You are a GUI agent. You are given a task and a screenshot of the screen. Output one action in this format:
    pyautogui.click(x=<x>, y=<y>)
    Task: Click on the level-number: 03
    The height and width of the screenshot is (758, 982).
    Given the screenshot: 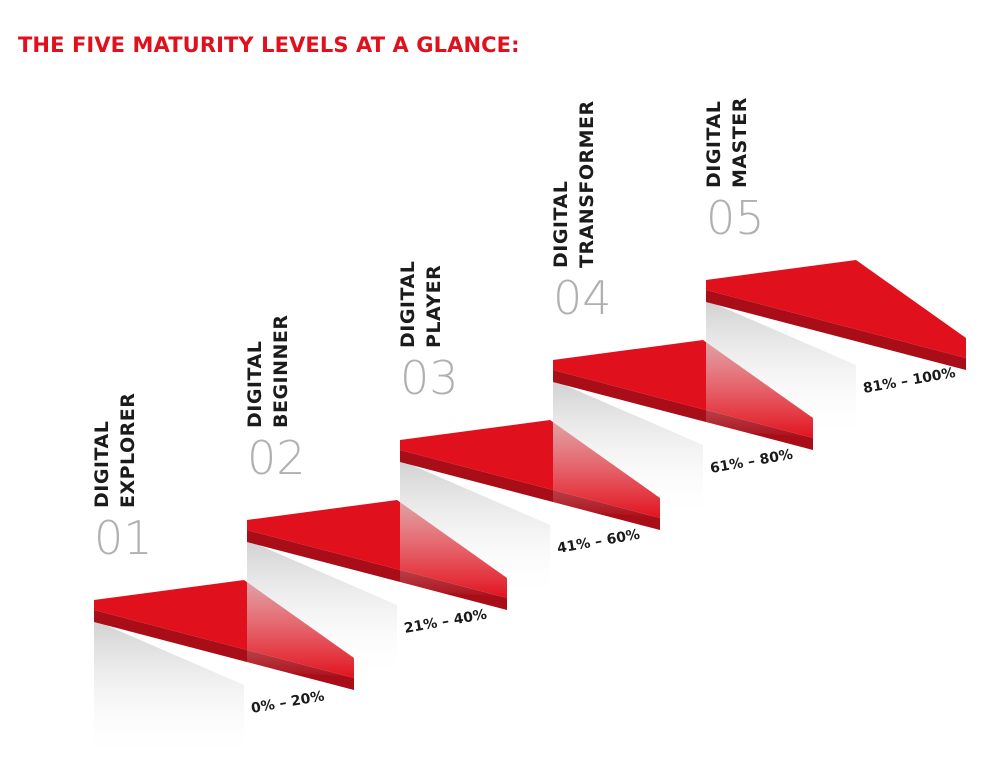 What is the action you would take?
    pyautogui.click(x=429, y=378)
    